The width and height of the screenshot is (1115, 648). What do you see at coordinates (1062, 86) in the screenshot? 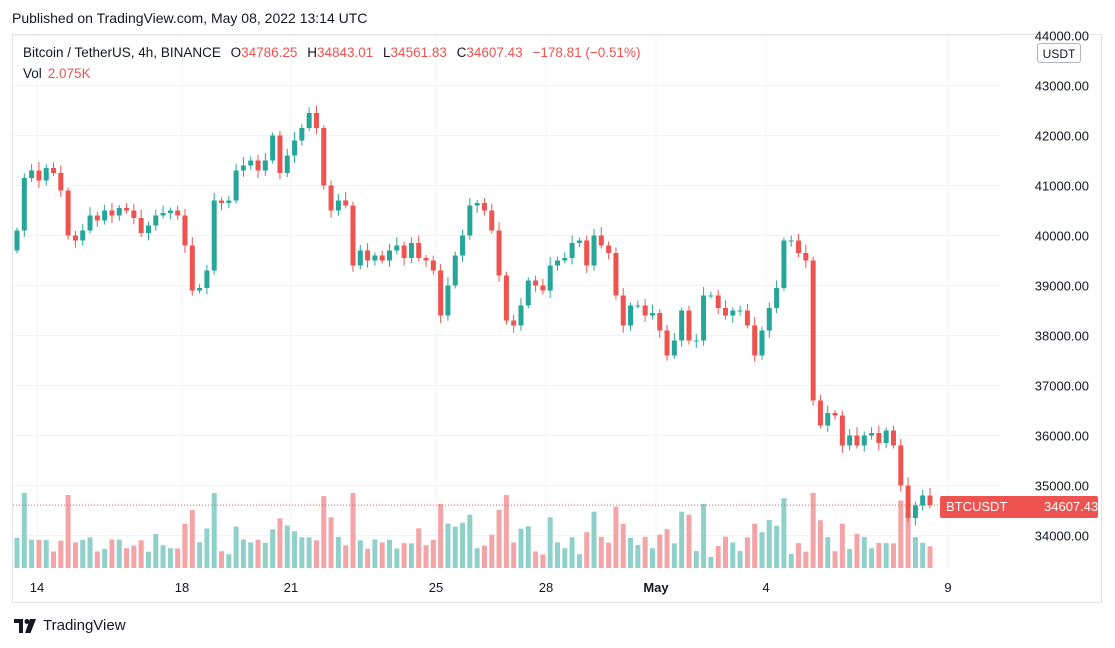
I see `price-tick-label: 43000.00` at bounding box center [1062, 86].